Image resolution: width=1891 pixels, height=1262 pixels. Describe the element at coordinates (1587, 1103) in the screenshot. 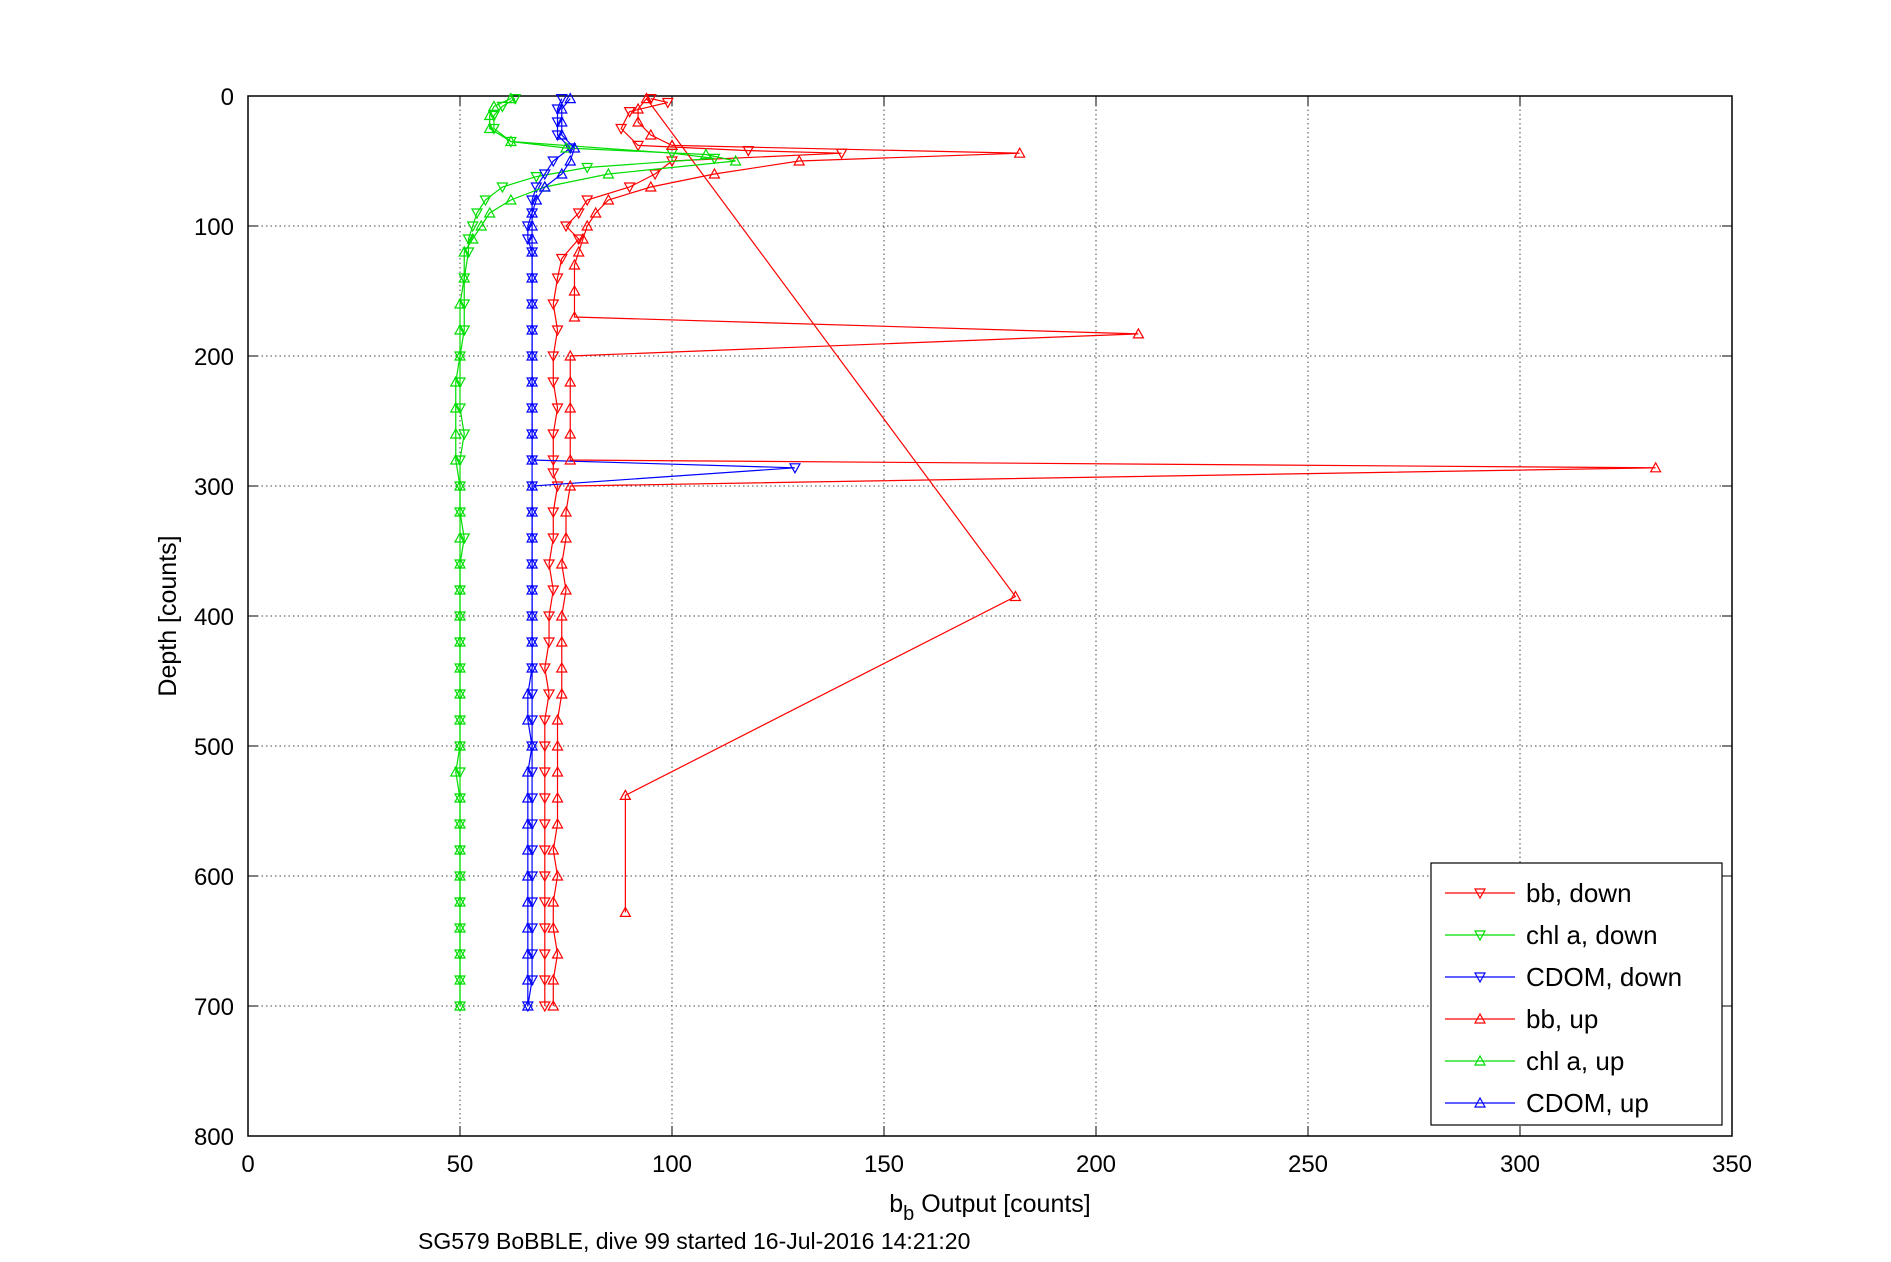

I see `legend-label: CDOM, up` at that location.